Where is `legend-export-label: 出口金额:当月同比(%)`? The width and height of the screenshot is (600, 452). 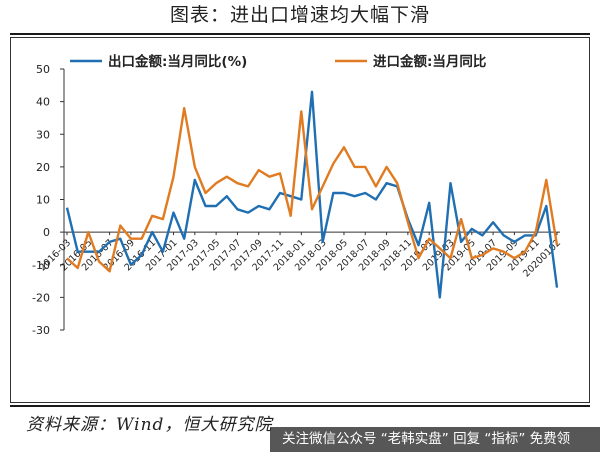
legend-export-label: 出口金额:当月同比(%) is located at coordinates (177, 61).